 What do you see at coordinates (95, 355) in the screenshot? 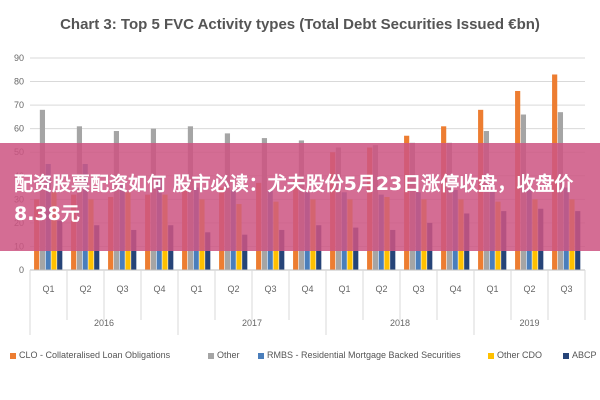
I see `legend-label: CLO - Collateralised Loan Obligations` at bounding box center [95, 355].